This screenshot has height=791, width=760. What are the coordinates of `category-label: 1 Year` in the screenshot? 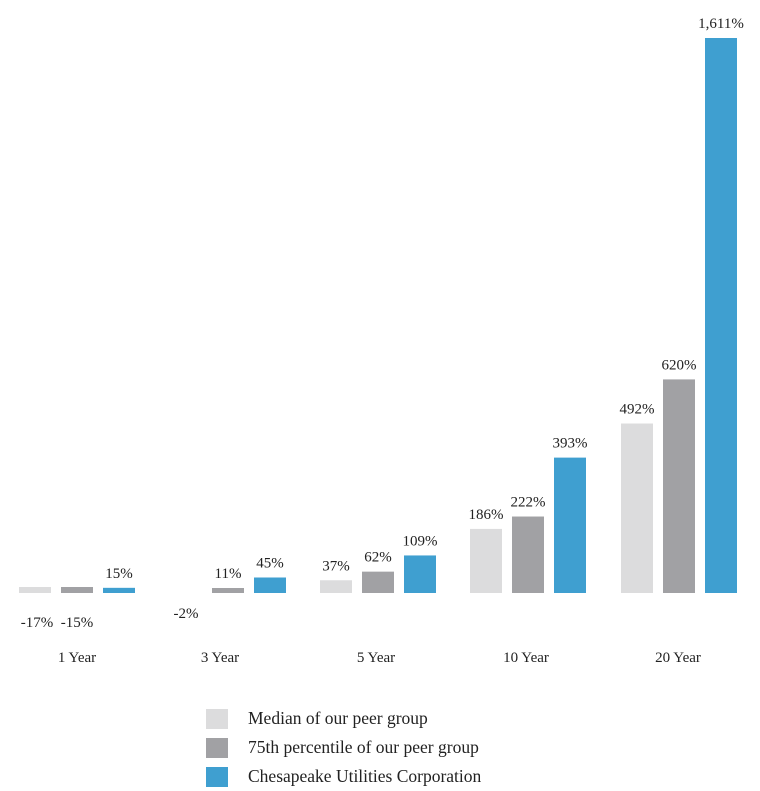 It's located at (77, 658).